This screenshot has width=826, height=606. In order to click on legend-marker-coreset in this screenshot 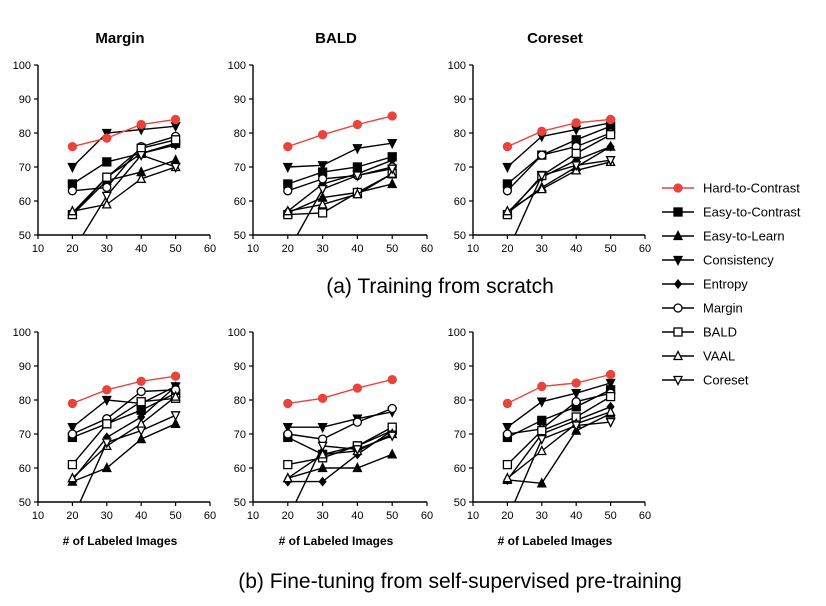, I will do `click(678, 380)`.